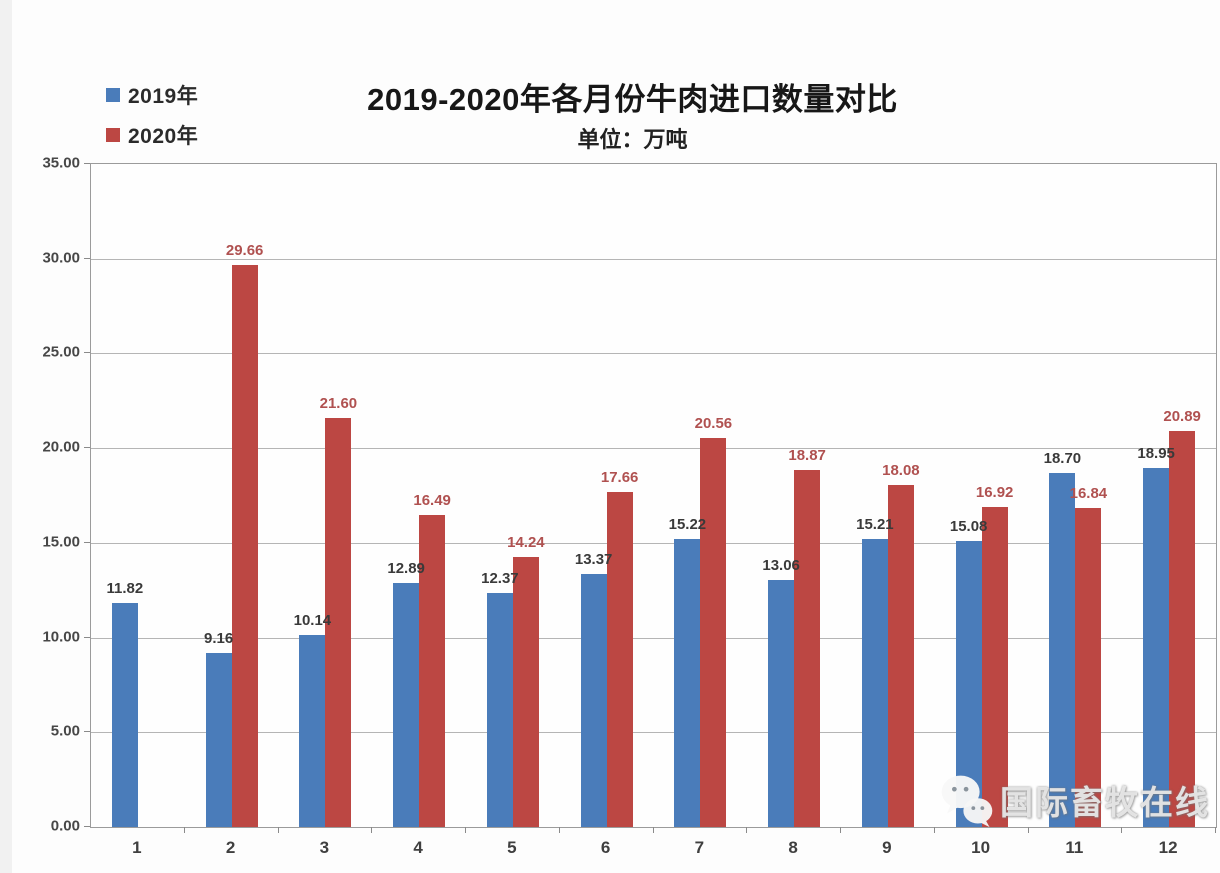 This screenshot has height=873, width=1220. What do you see at coordinates (887, 847) in the screenshot?
I see `x-tick-label-9: 9` at bounding box center [887, 847].